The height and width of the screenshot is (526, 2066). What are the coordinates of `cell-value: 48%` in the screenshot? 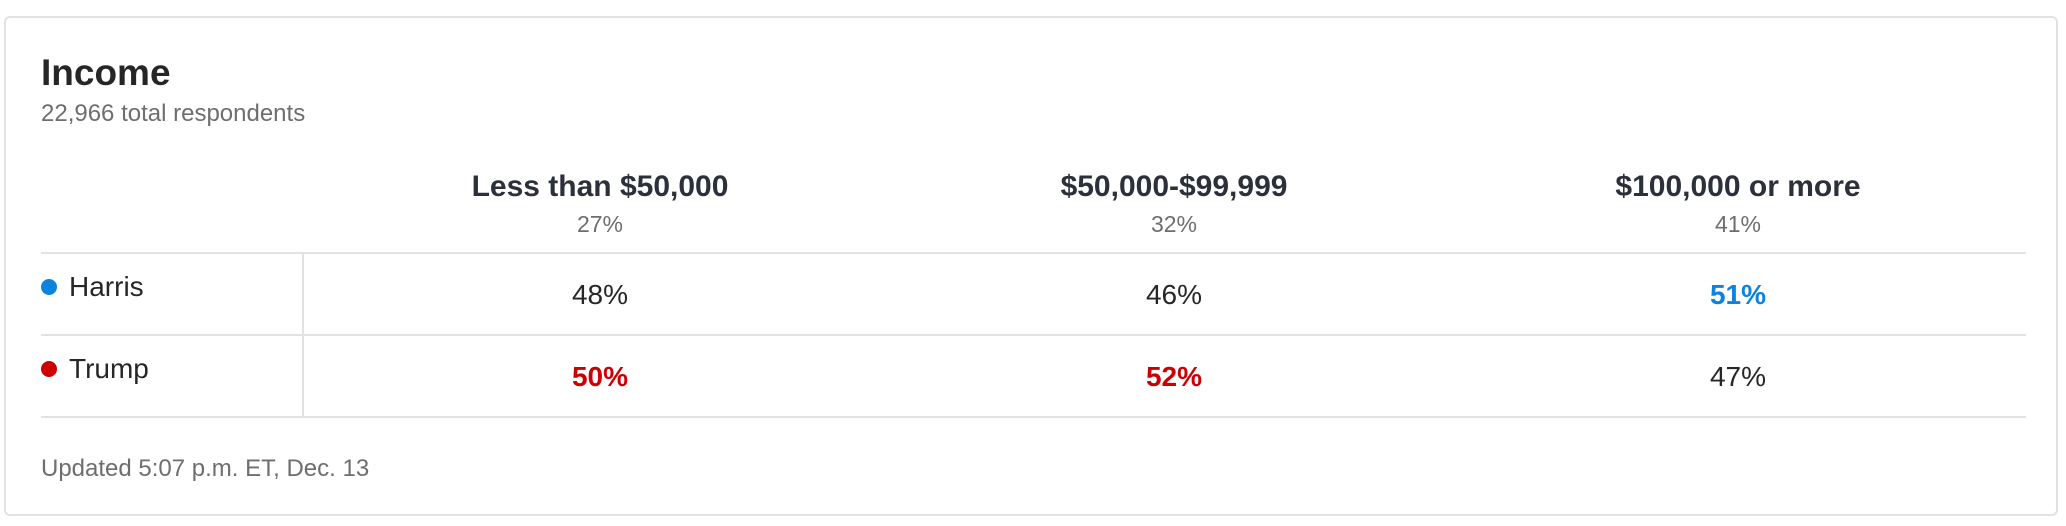 It's located at (600, 294).